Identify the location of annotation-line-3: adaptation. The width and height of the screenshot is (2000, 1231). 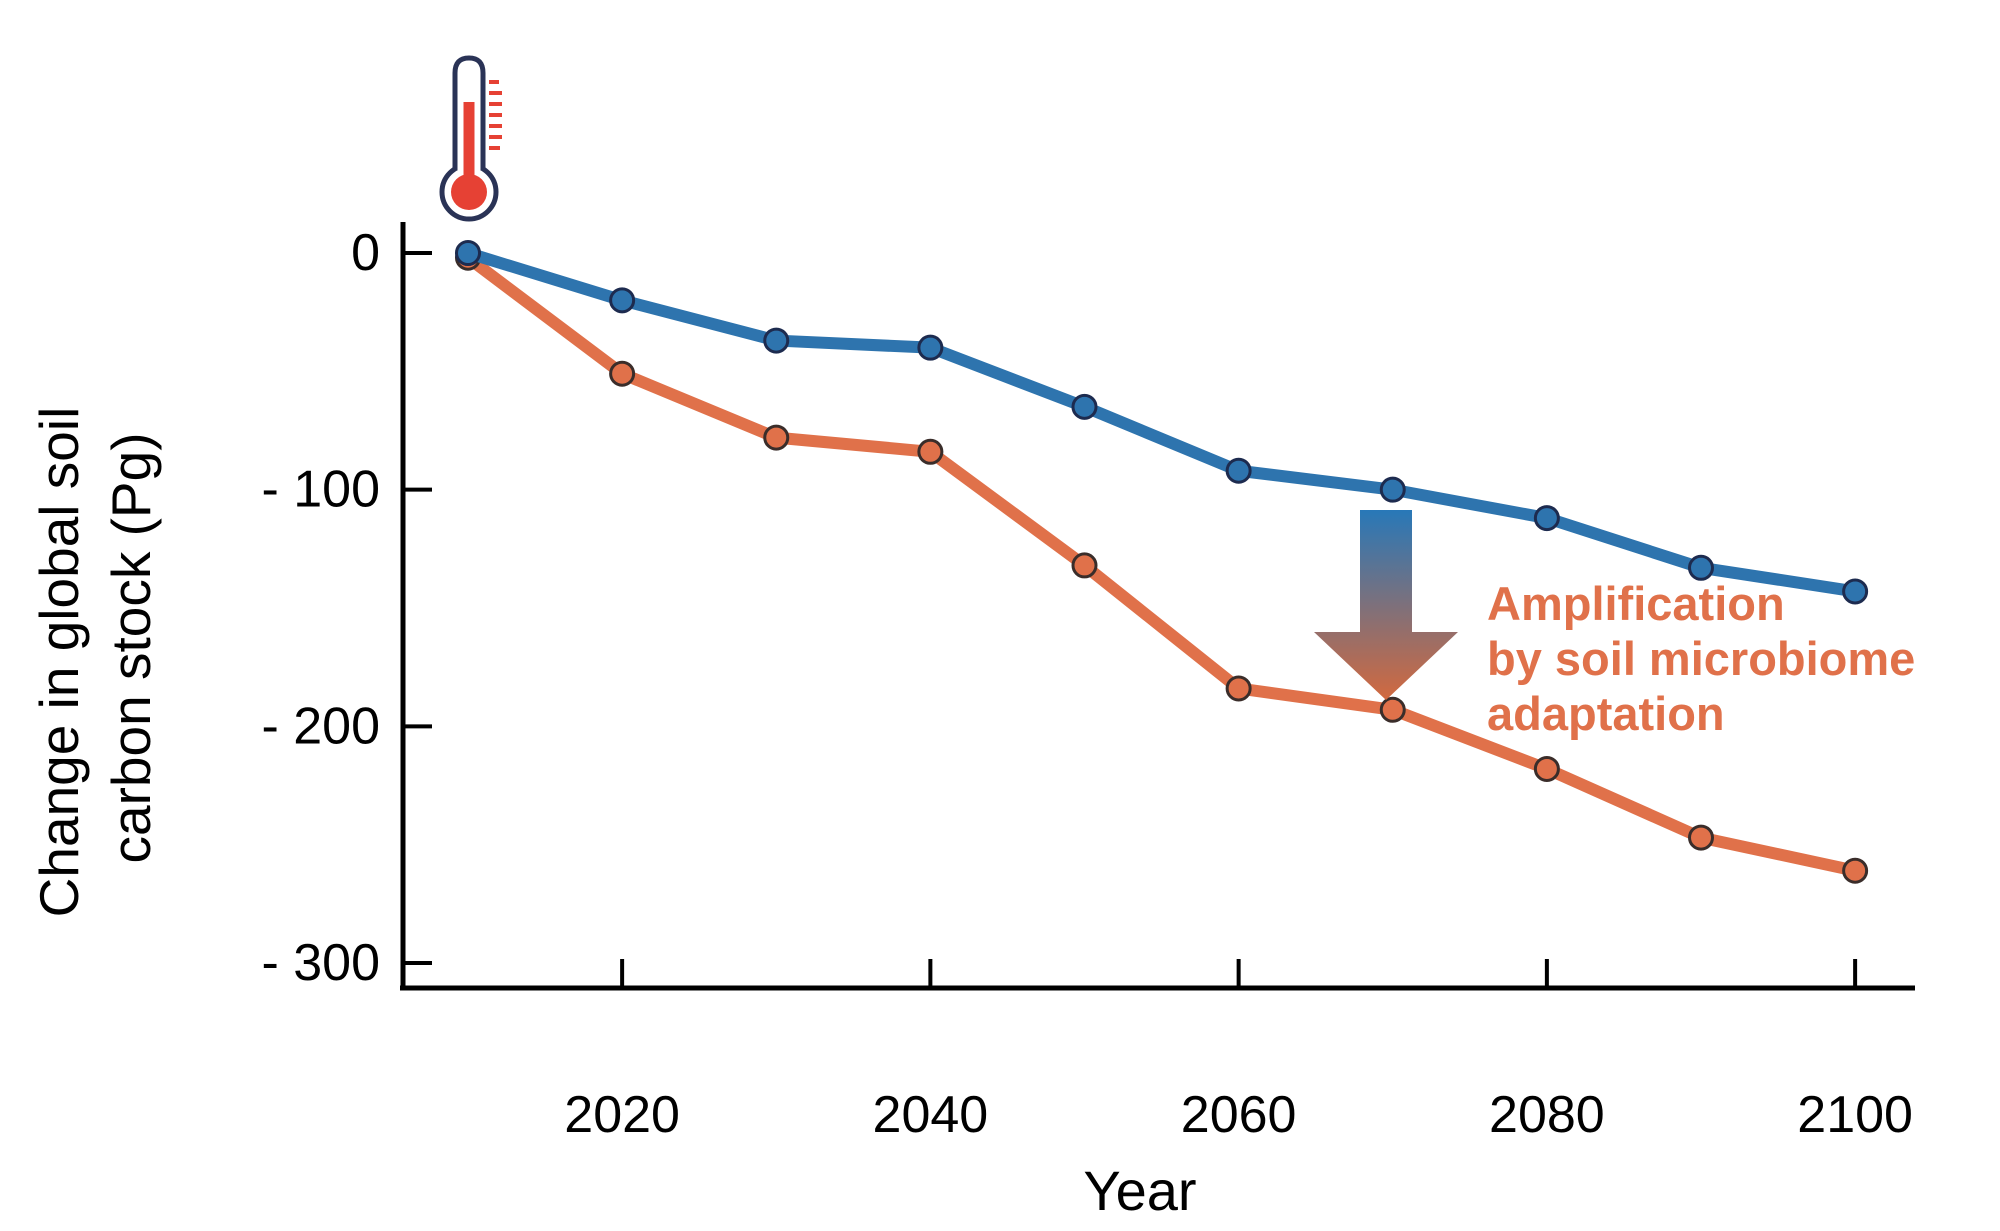
(1606, 713).